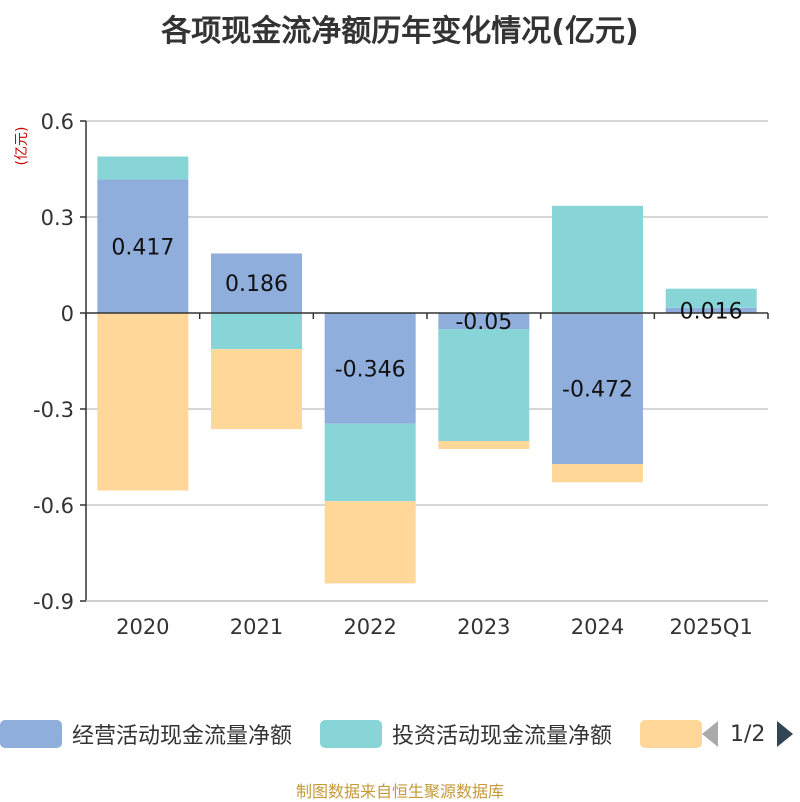 The width and height of the screenshot is (800, 802). What do you see at coordinates (399, 791) in the screenshot?
I see `footer-source: 制图数据来自恒生聚源数据库` at bounding box center [399, 791].